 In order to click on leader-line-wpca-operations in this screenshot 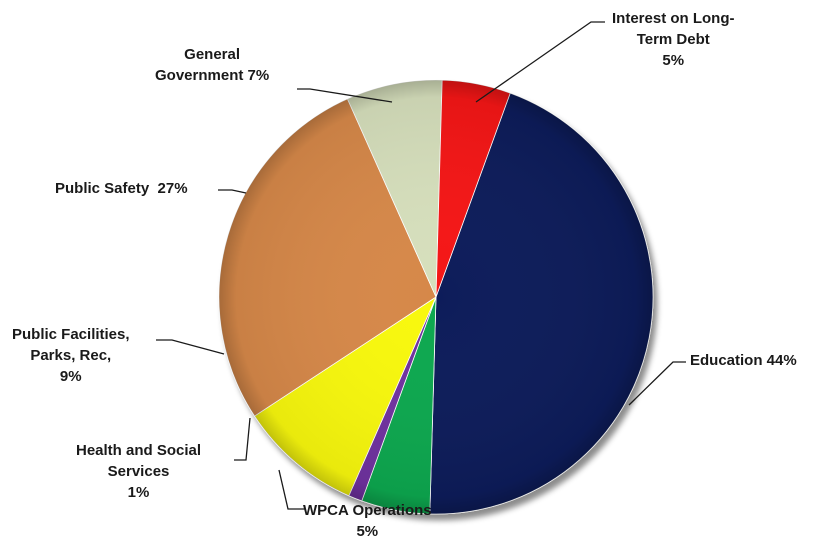, I will do `click(291, 489)`.